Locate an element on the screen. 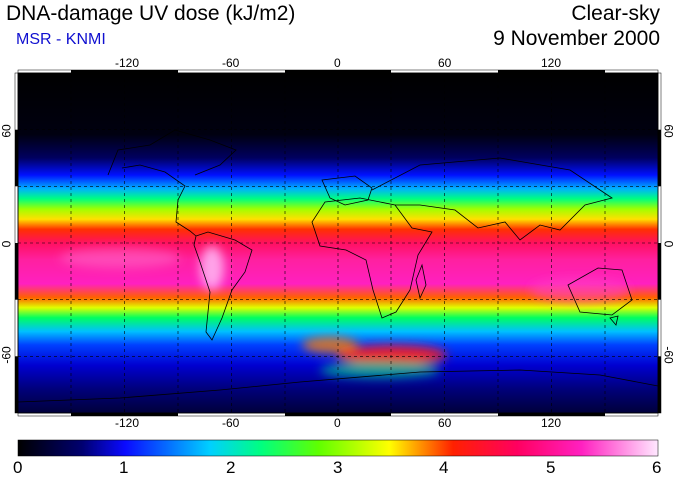  lon-label-bottom: -60 is located at coordinates (231, 423).